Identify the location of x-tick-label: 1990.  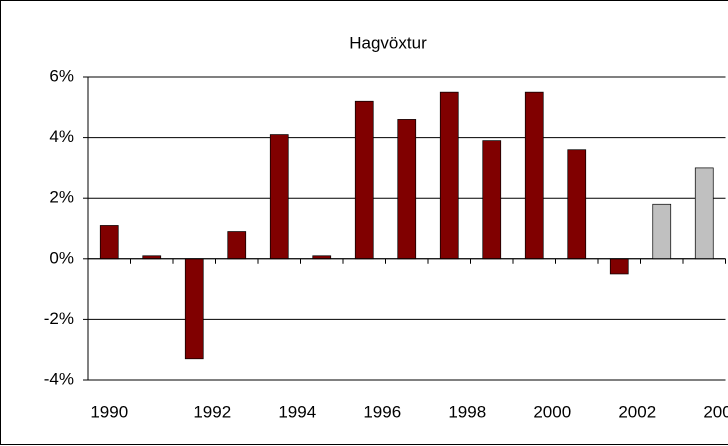
(109, 411).